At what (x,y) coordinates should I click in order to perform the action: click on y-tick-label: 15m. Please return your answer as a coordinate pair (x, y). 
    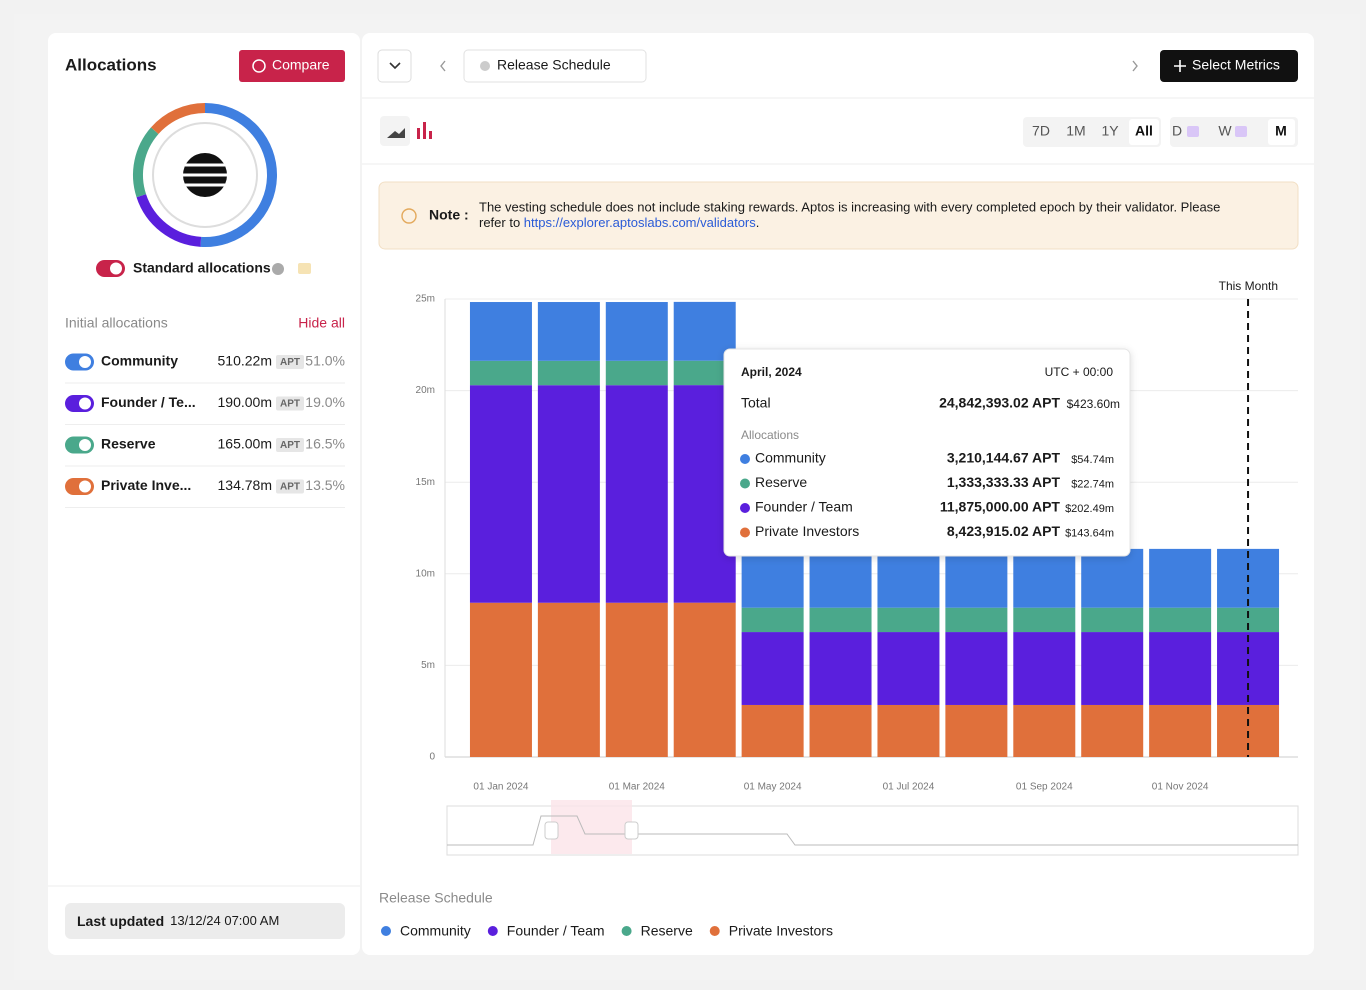
    Looking at the image, I should click on (425, 482).